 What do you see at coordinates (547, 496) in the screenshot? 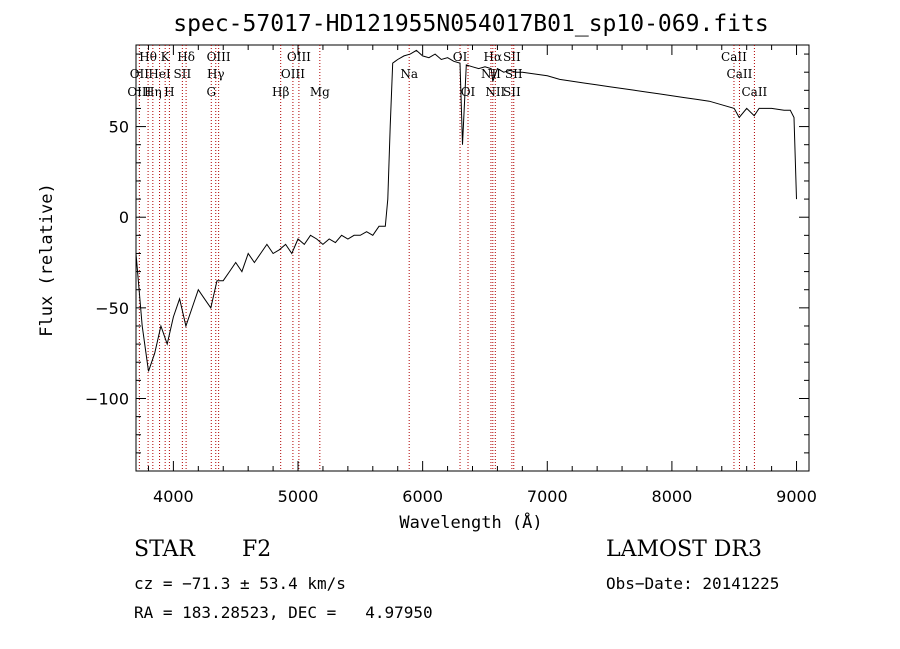
I see `x-tick-label: 7000` at bounding box center [547, 496].